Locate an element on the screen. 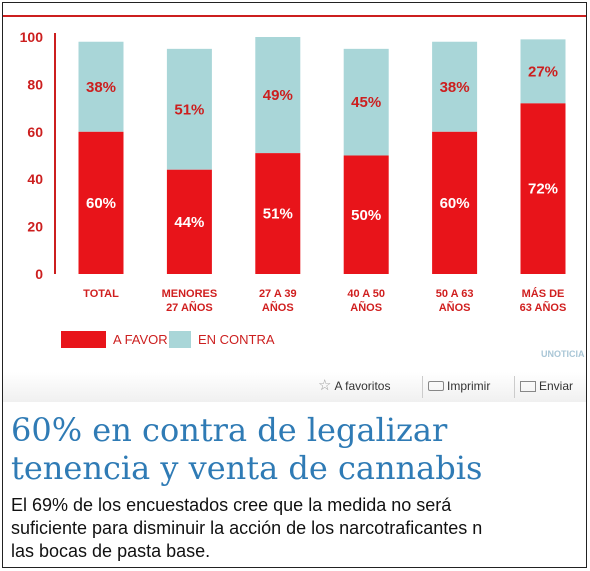 This screenshot has height=571, width=590. headline-line-1: 60% en contra de legalizar is located at coordinates (229, 430).